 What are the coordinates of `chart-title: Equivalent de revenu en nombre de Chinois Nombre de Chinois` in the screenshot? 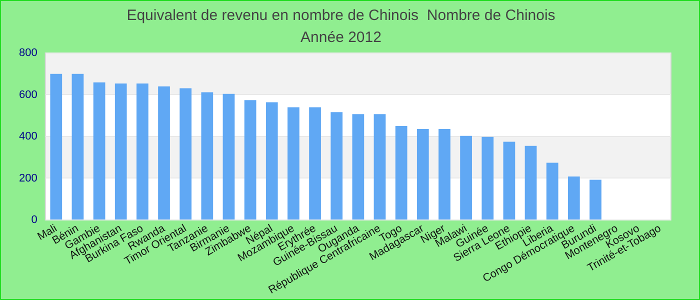 It's located at (341, 15).